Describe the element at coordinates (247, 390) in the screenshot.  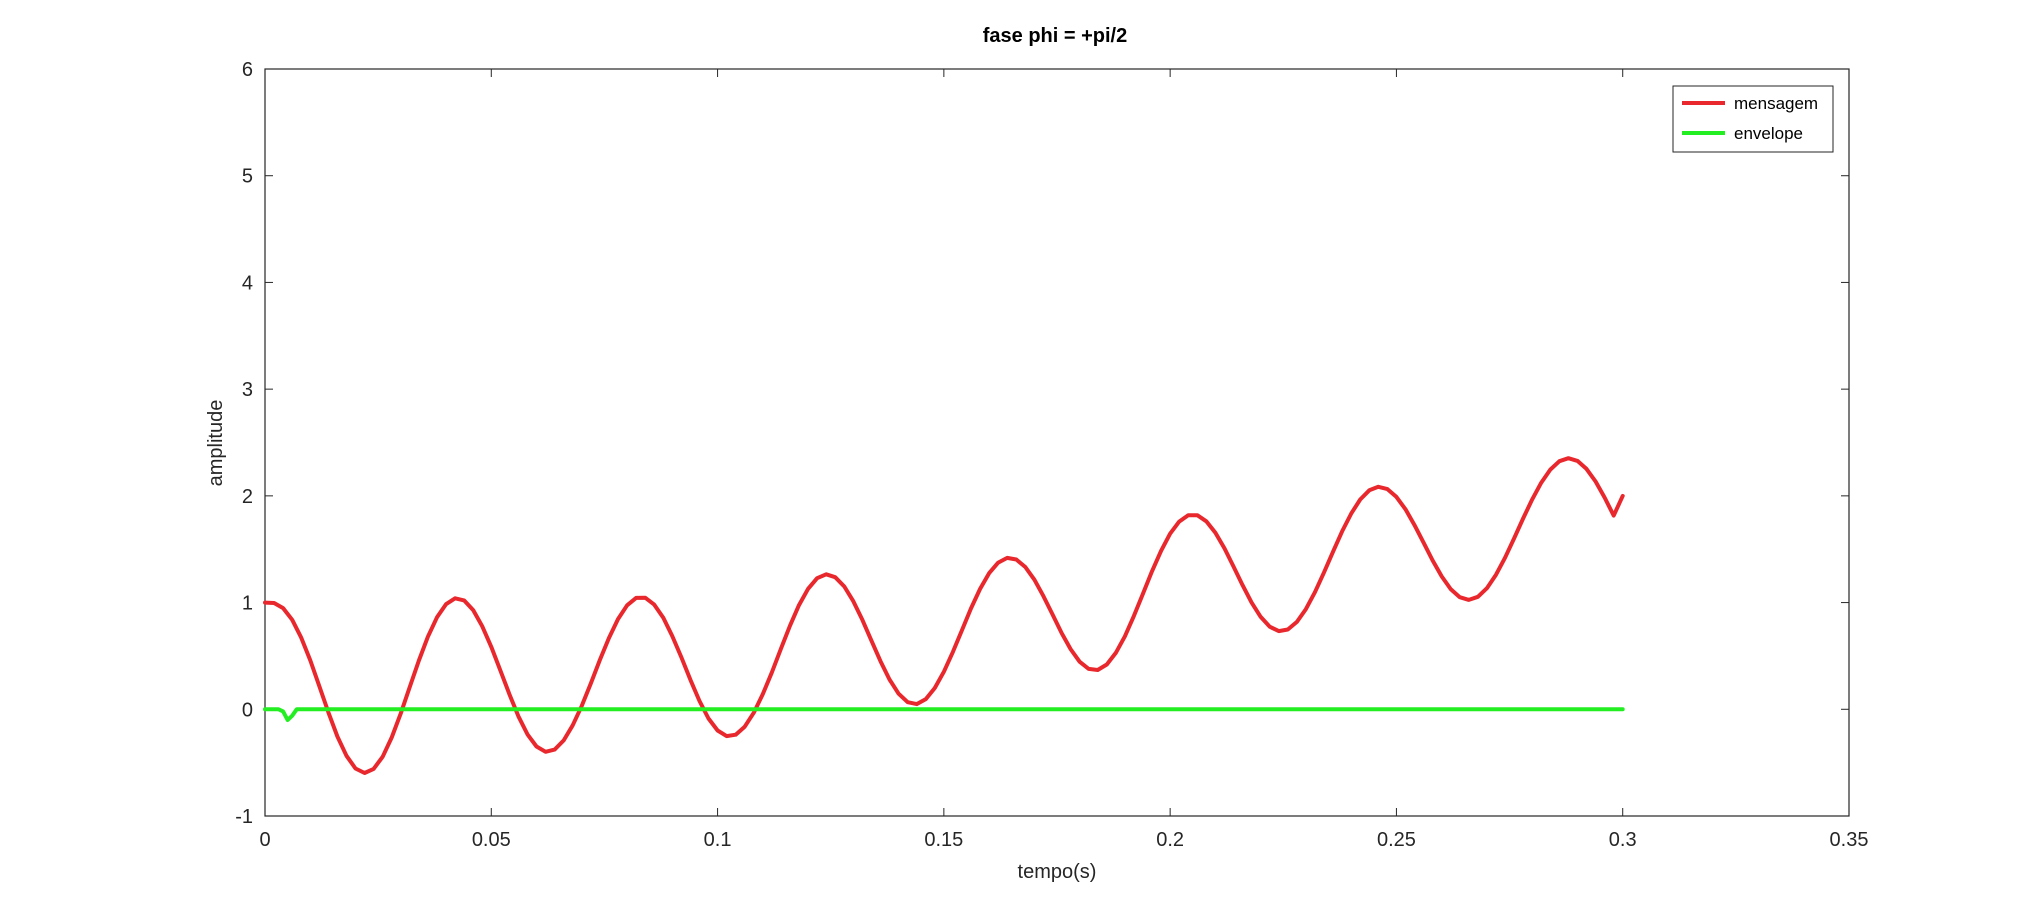
I see `y-tick-label: 3` at that location.